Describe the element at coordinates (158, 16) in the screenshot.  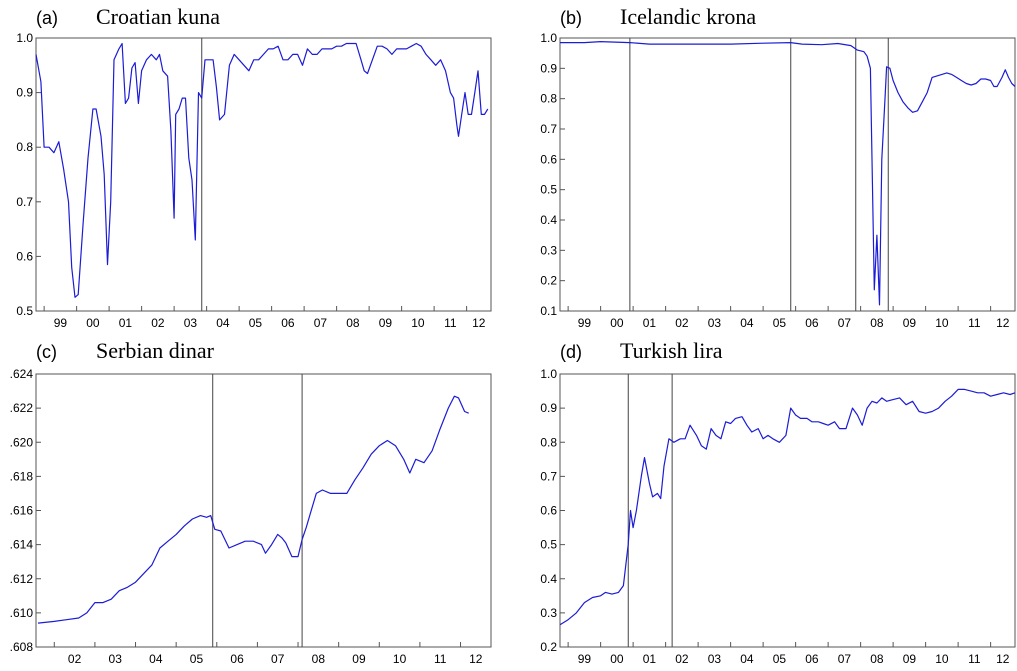
I see `chart-title: Croatian kuna` at that location.